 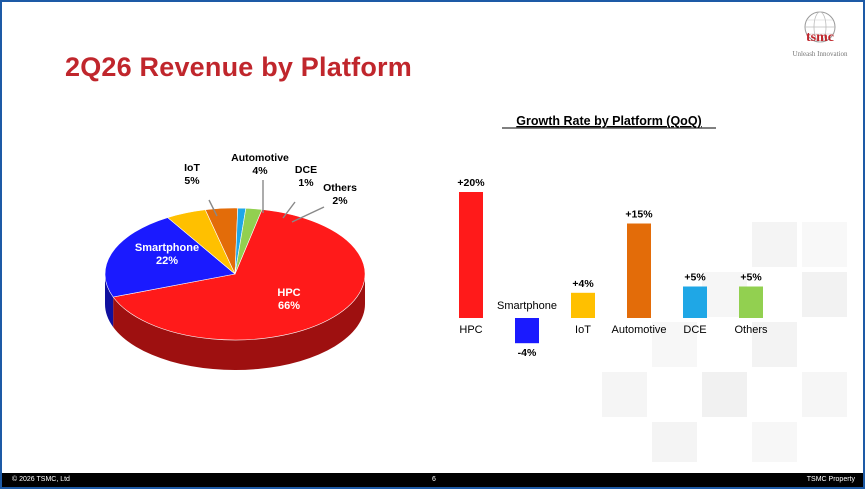 I want to click on logo-globe-icon, so click(x=820, y=27).